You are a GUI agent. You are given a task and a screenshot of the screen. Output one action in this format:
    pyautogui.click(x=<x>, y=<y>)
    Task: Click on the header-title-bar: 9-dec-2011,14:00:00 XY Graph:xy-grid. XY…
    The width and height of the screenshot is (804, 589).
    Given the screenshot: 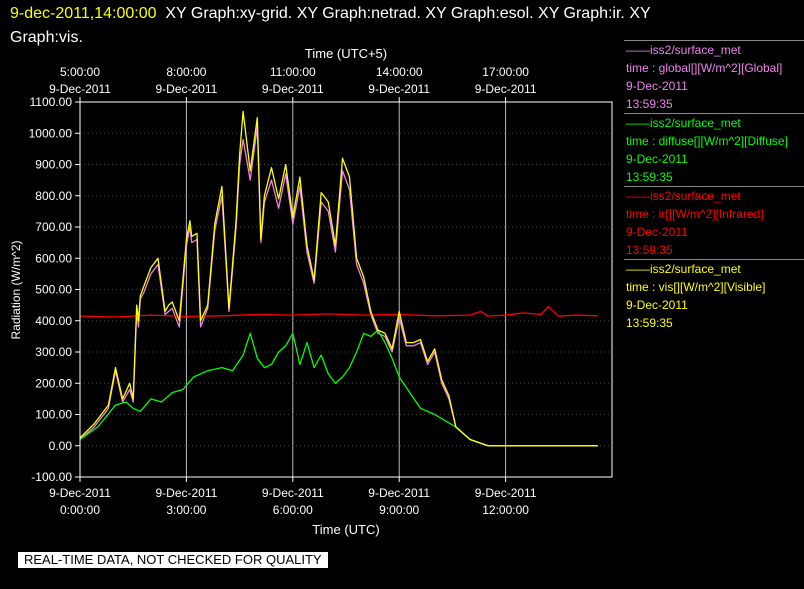 What is the action you would take?
    pyautogui.click(x=405, y=26)
    